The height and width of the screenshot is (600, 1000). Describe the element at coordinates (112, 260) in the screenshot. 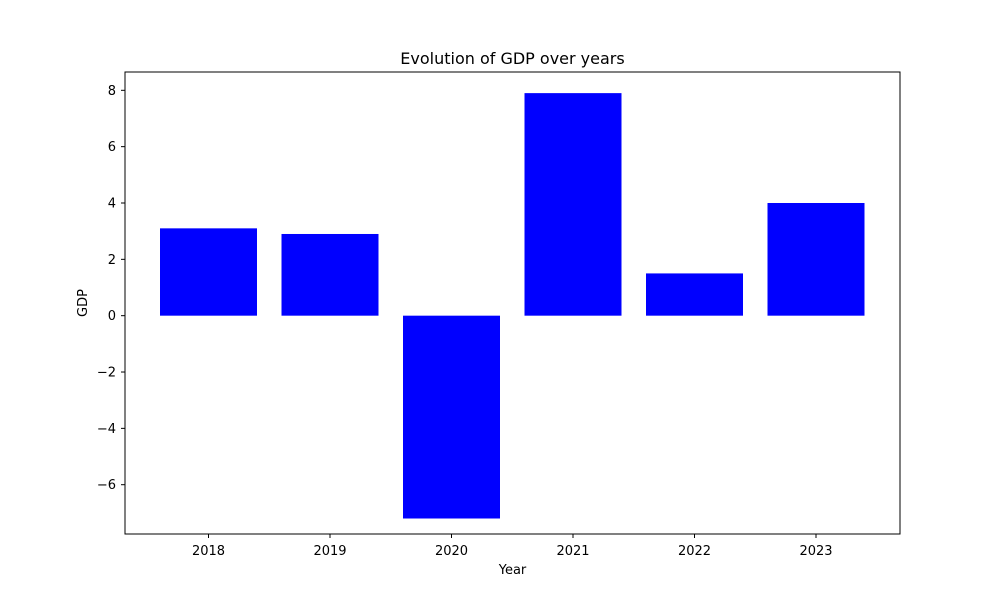

I see `y-tick-label: 2` at that location.